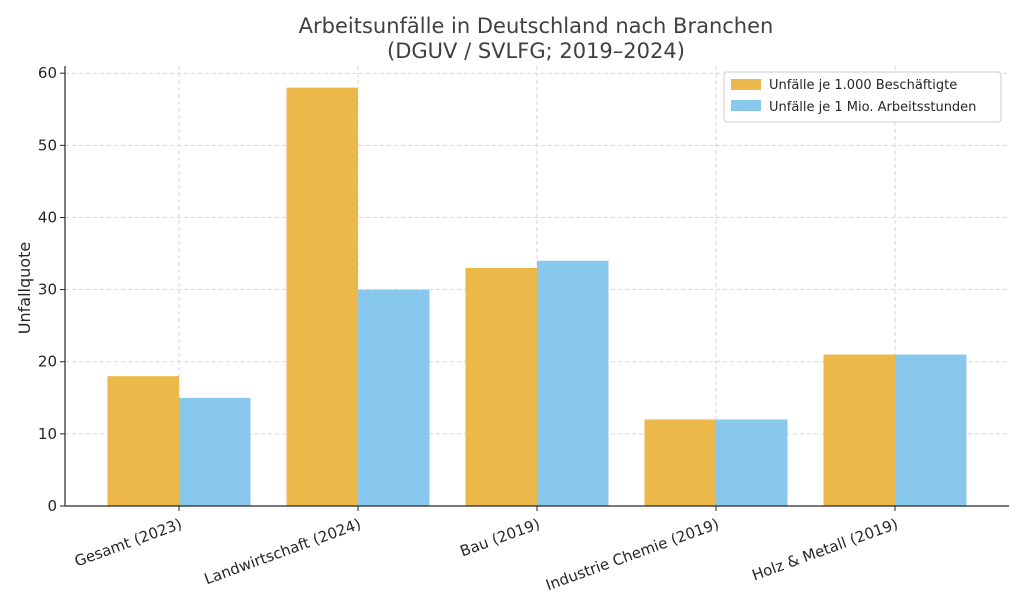  I want to click on legend-label-accidents-per-million-hours: Unfälle je 1 Mio. Arbeitsstunden, so click(872, 107).